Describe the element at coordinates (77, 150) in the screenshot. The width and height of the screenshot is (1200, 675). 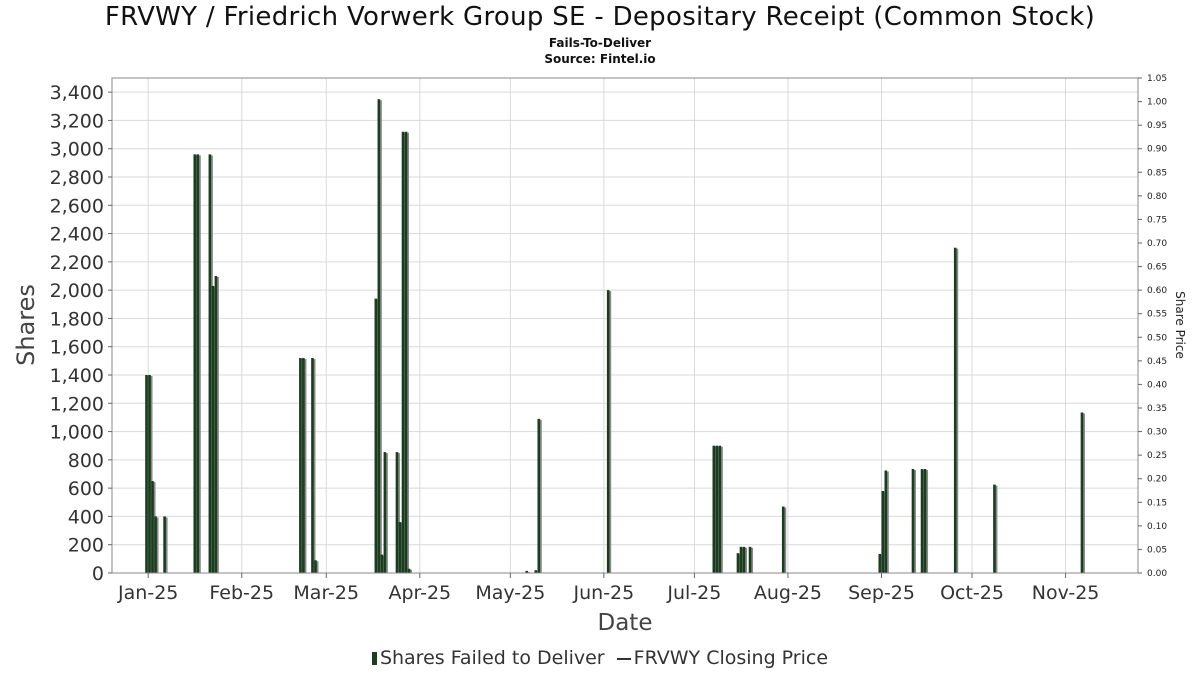
I see `y-tick-label: 3,000` at that location.